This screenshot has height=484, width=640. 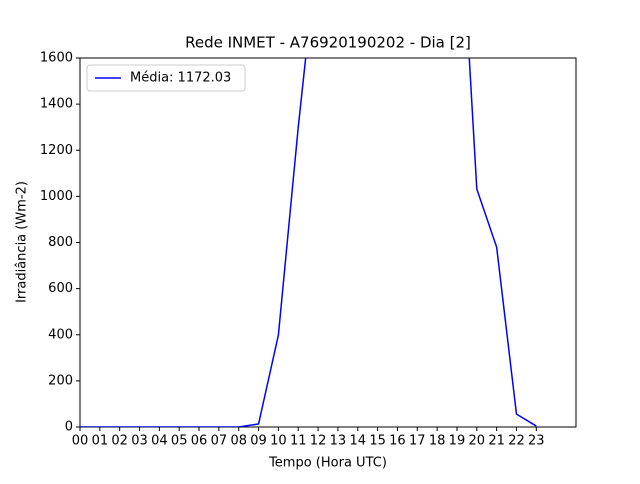 What do you see at coordinates (278, 441) in the screenshot?
I see `x-tick-label: 10` at bounding box center [278, 441].